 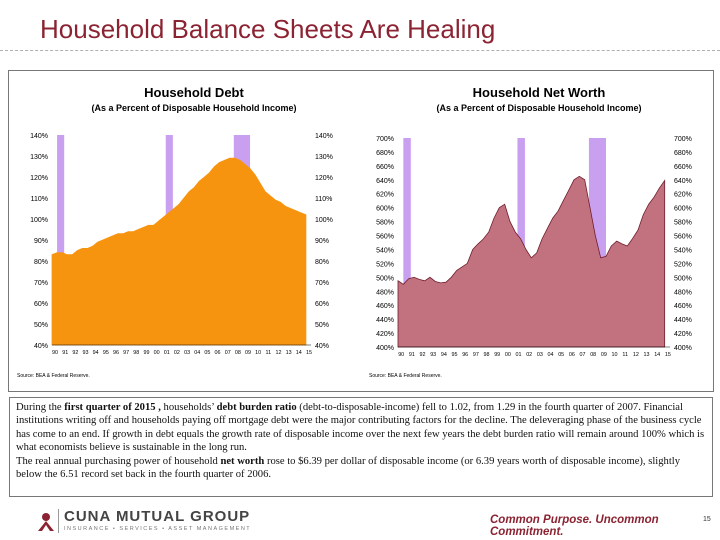 What do you see at coordinates (187, 353) in the screenshot?
I see `debt-x-tick-label: 03` at bounding box center [187, 353].